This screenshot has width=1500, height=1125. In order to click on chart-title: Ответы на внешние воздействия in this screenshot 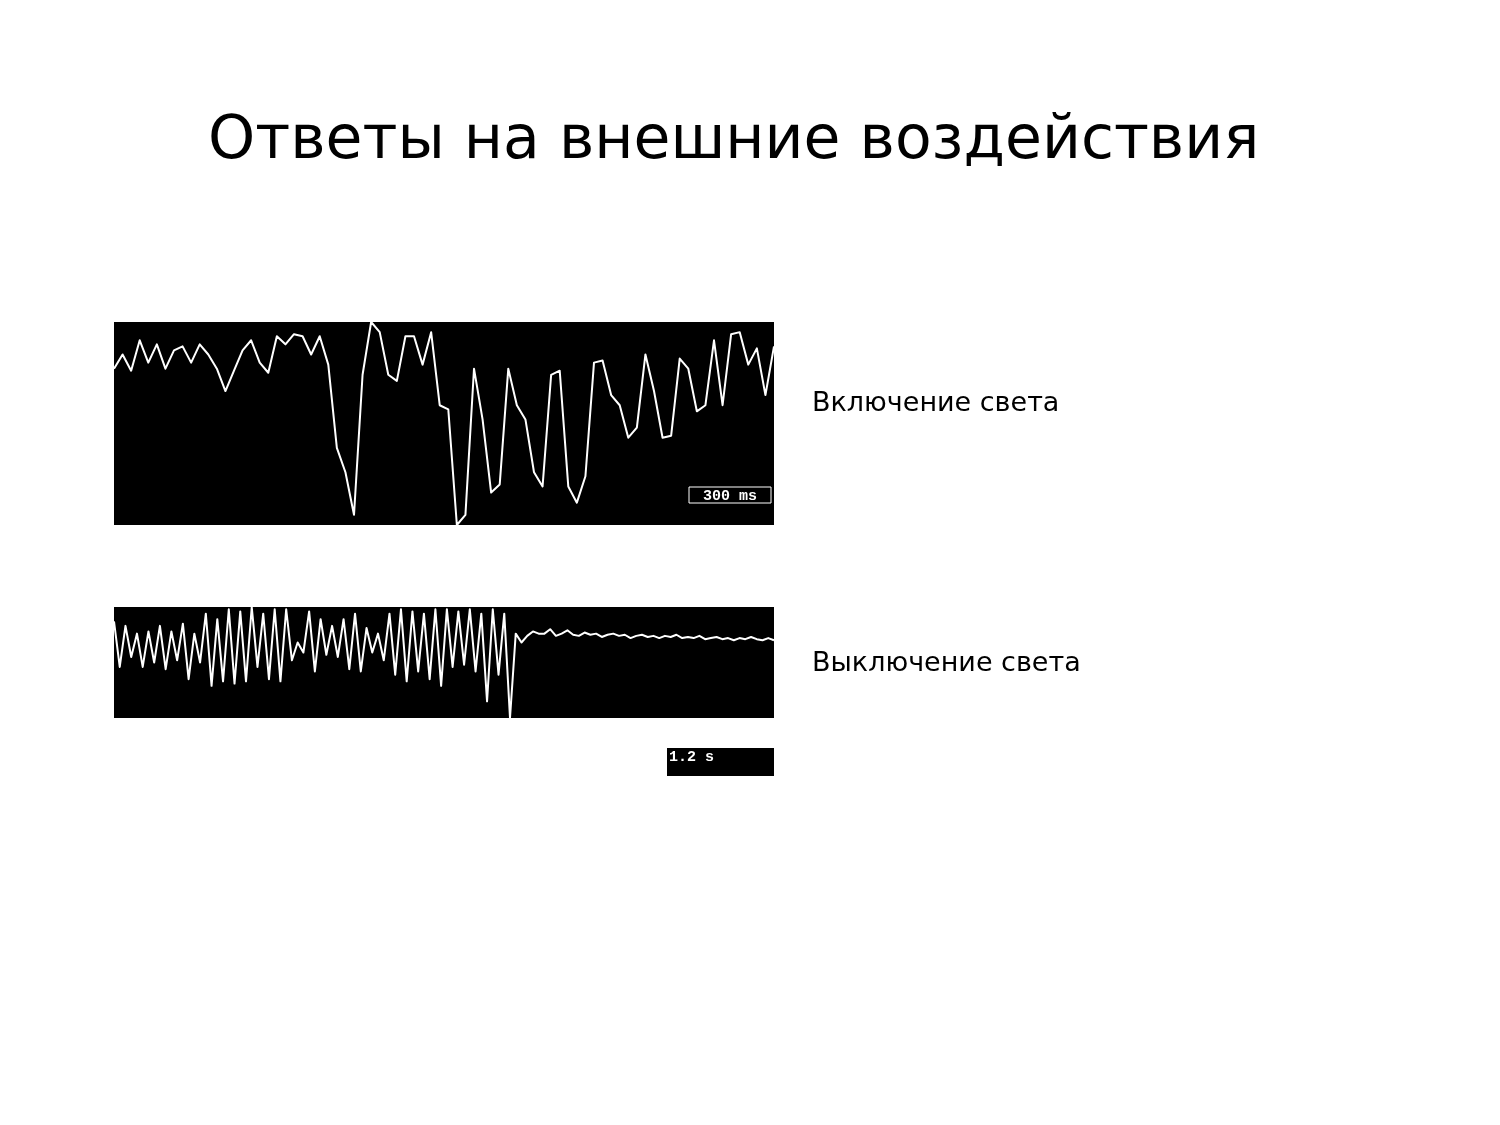, I will do `click(734, 137)`.